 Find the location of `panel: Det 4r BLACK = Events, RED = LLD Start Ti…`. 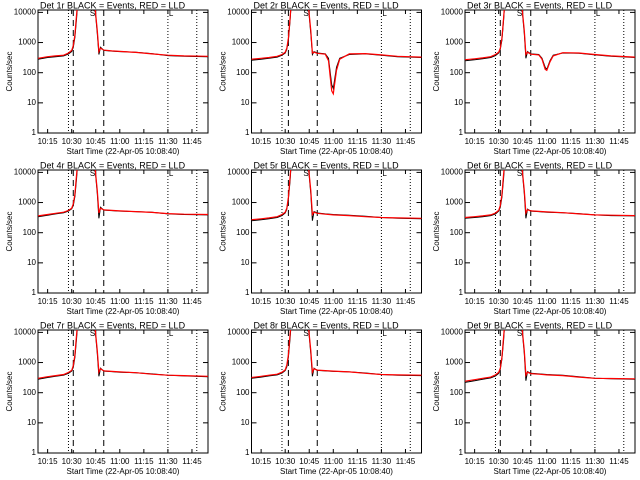

panel: Det 4r BLACK = Events, RED = LLD Start Ti… is located at coordinates (107, 238).